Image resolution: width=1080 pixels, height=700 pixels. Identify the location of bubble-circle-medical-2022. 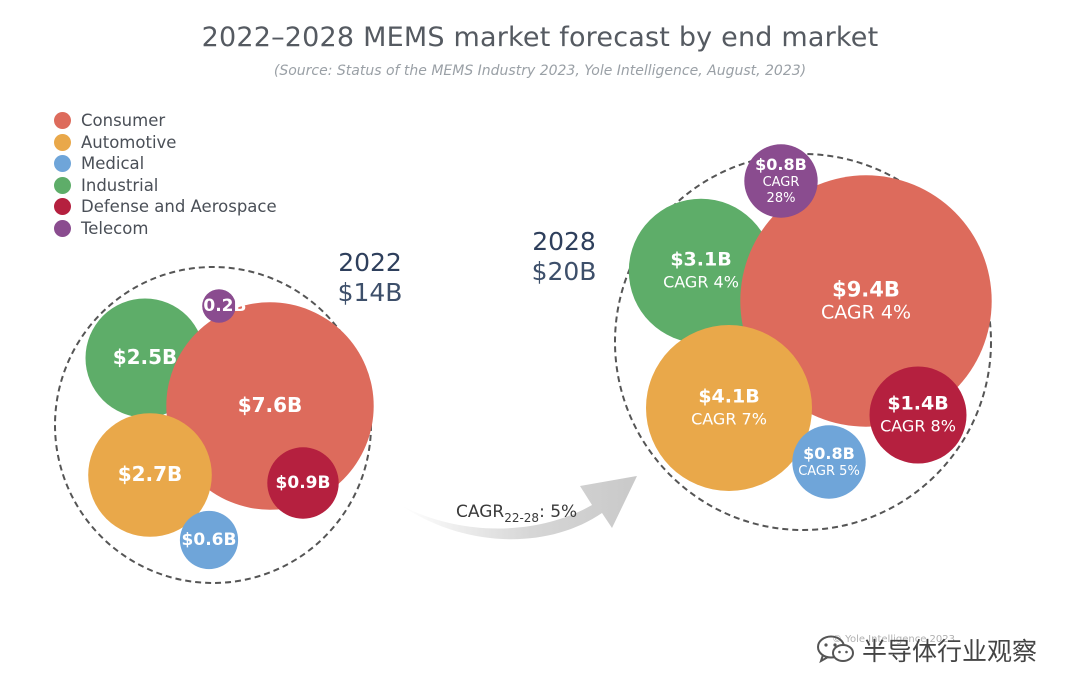
(209, 540).